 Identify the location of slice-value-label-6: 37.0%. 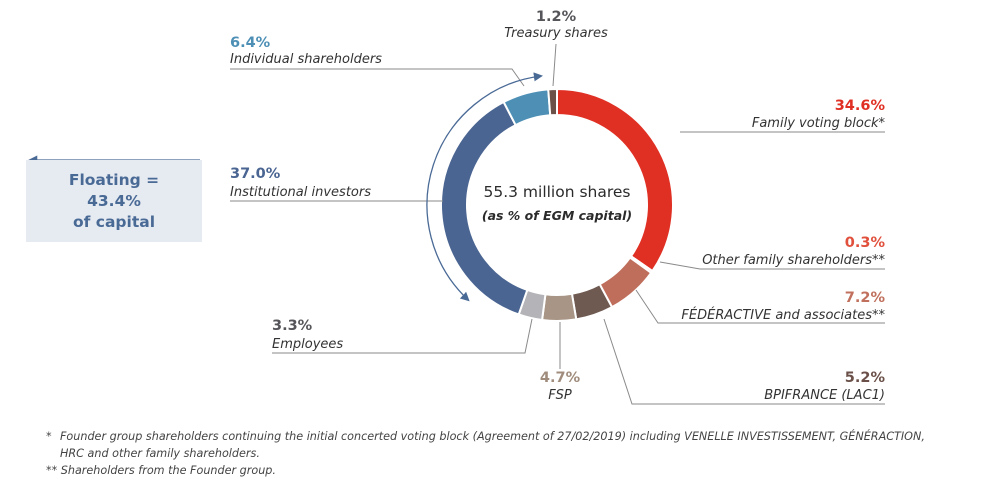
(255, 174).